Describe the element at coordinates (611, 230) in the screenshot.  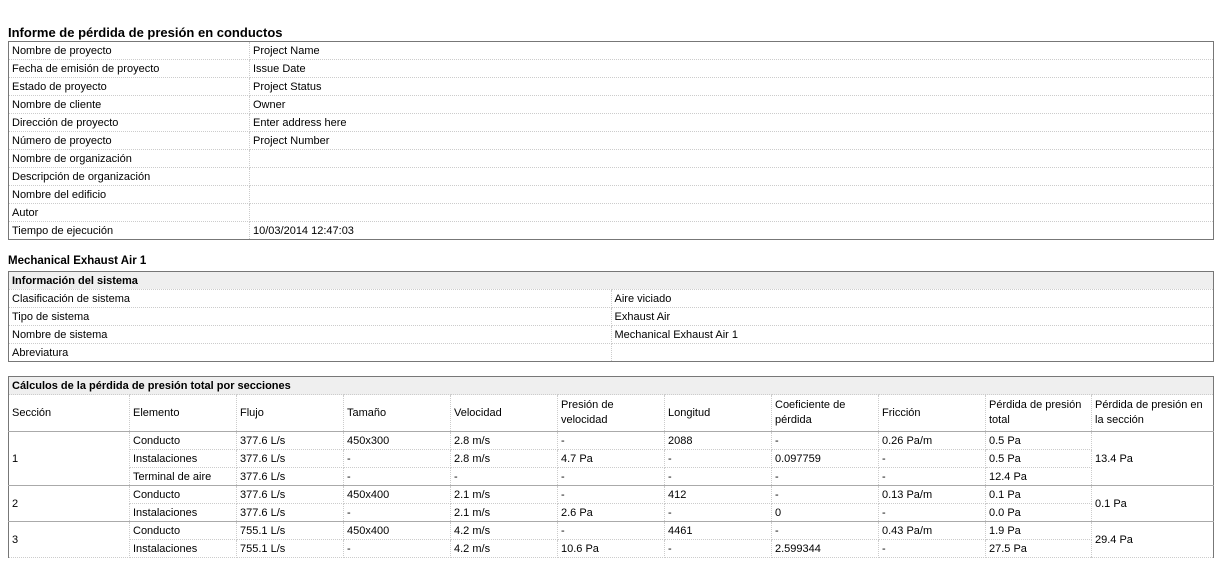
I see `project-info-row: Tiempo de ejecución 10/03/2014 12:47:03` at that location.